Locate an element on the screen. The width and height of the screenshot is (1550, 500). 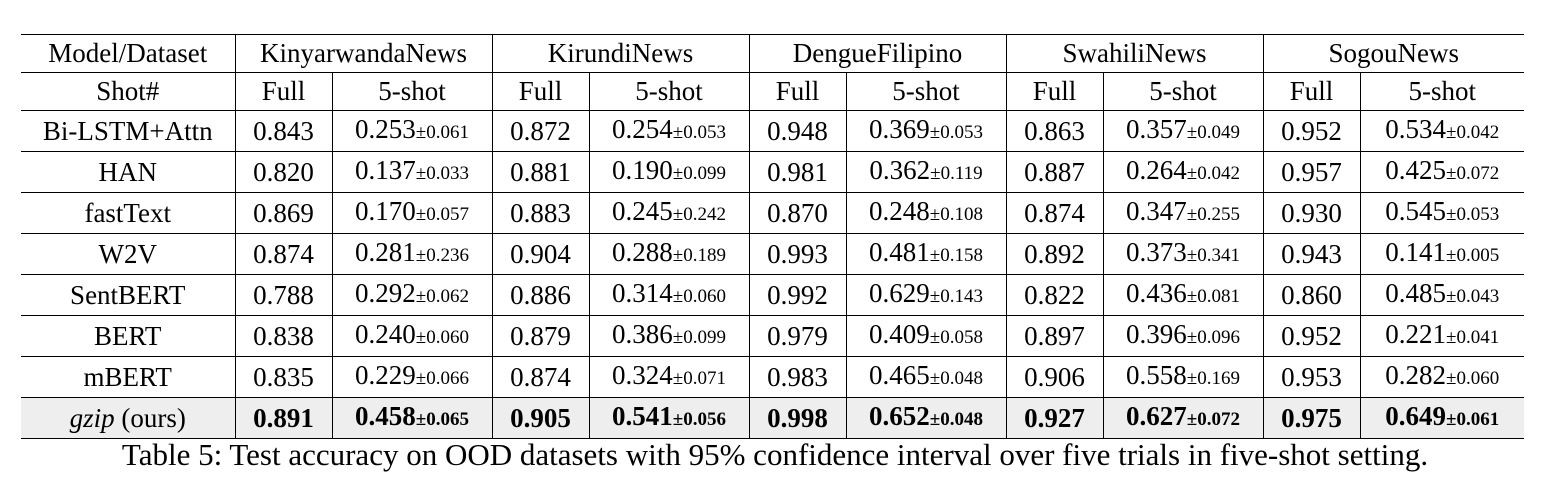
model-name: mBERT is located at coordinates (128, 377).